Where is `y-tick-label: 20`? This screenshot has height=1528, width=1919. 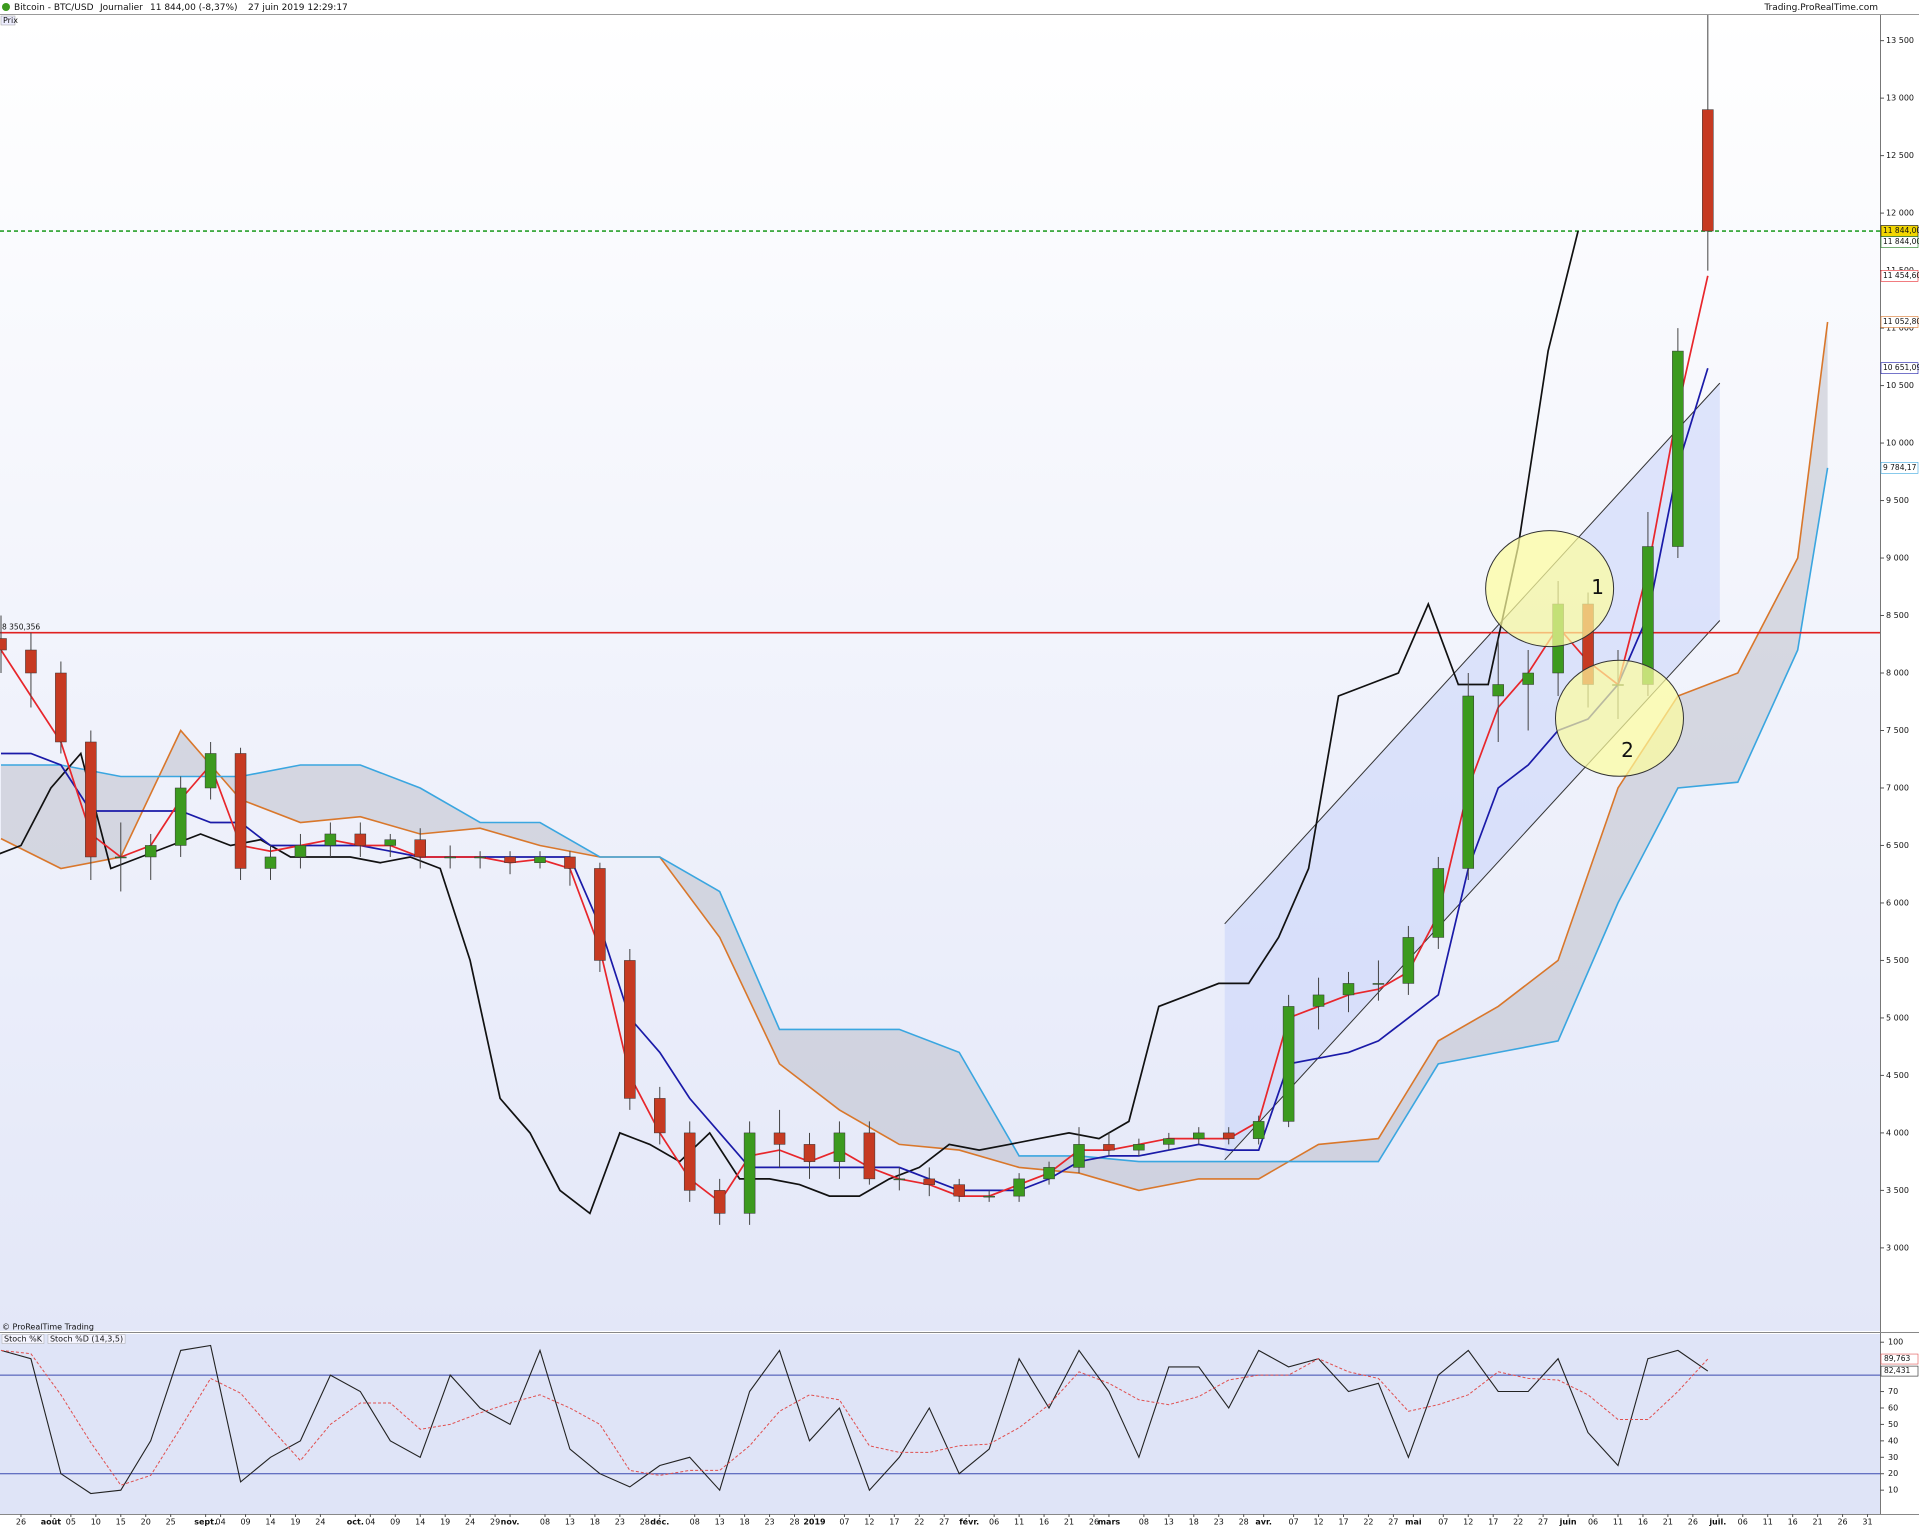
y-tick-label: 20 is located at coordinates (1893, 1473).